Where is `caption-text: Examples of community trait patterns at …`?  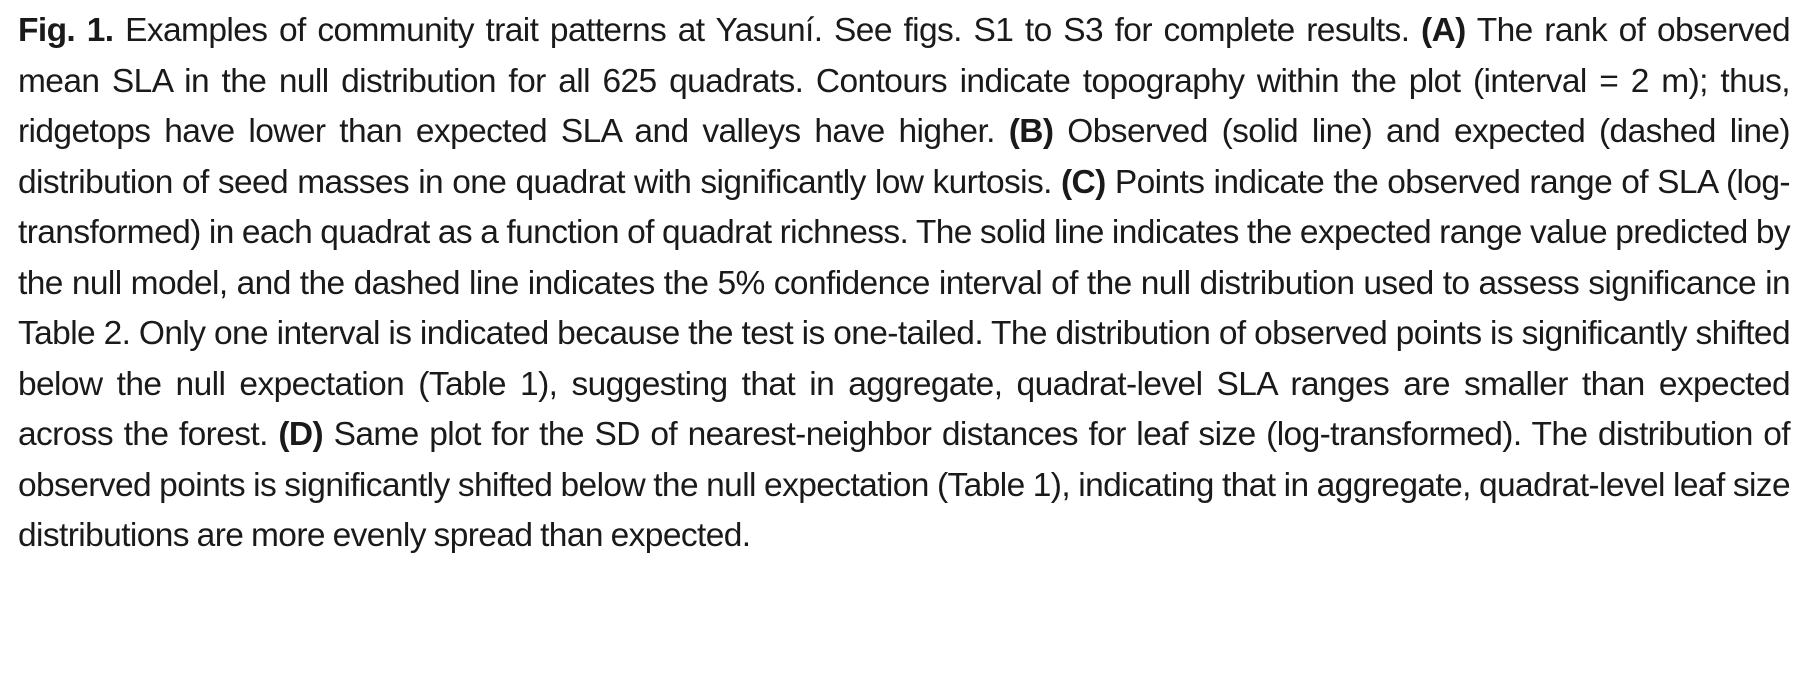 caption-text: Examples of community trait patterns at … is located at coordinates (767, 30).